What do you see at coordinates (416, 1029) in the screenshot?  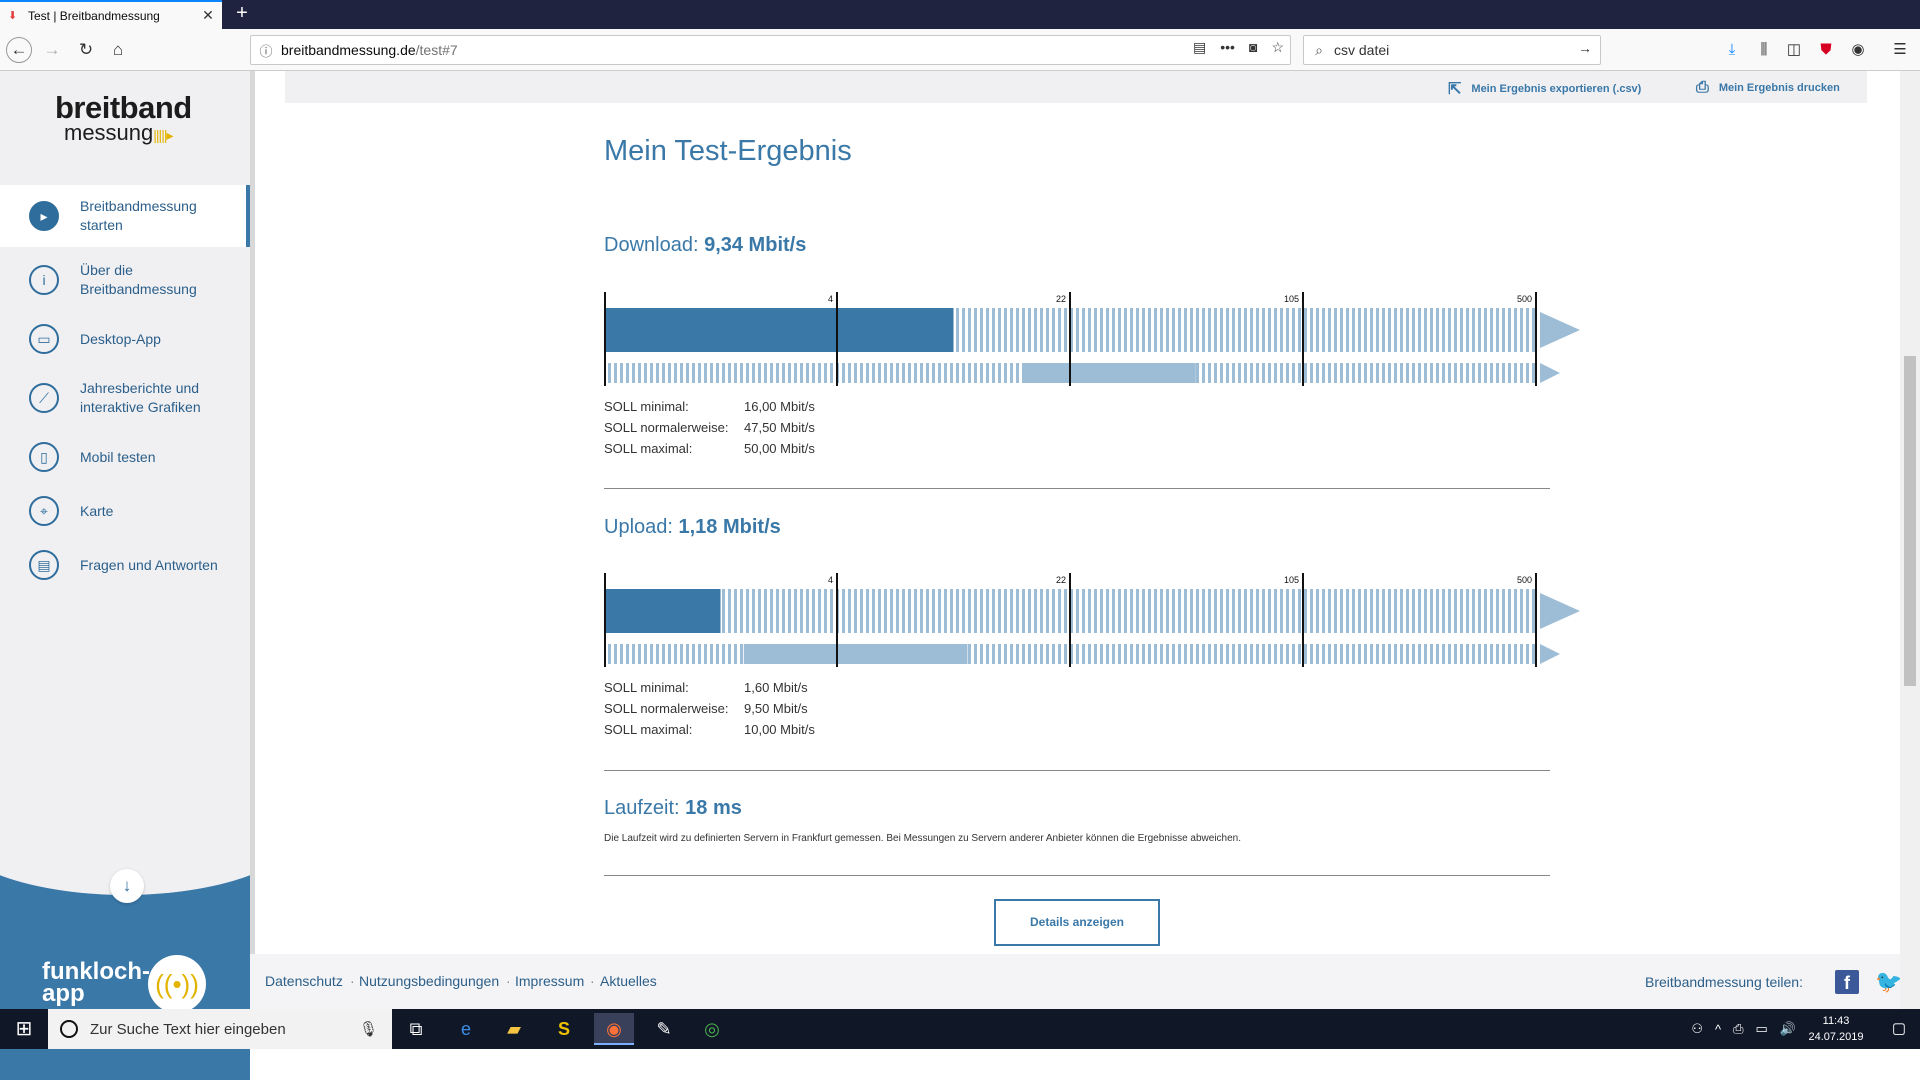 I see `task-view-icon: ⧉` at bounding box center [416, 1029].